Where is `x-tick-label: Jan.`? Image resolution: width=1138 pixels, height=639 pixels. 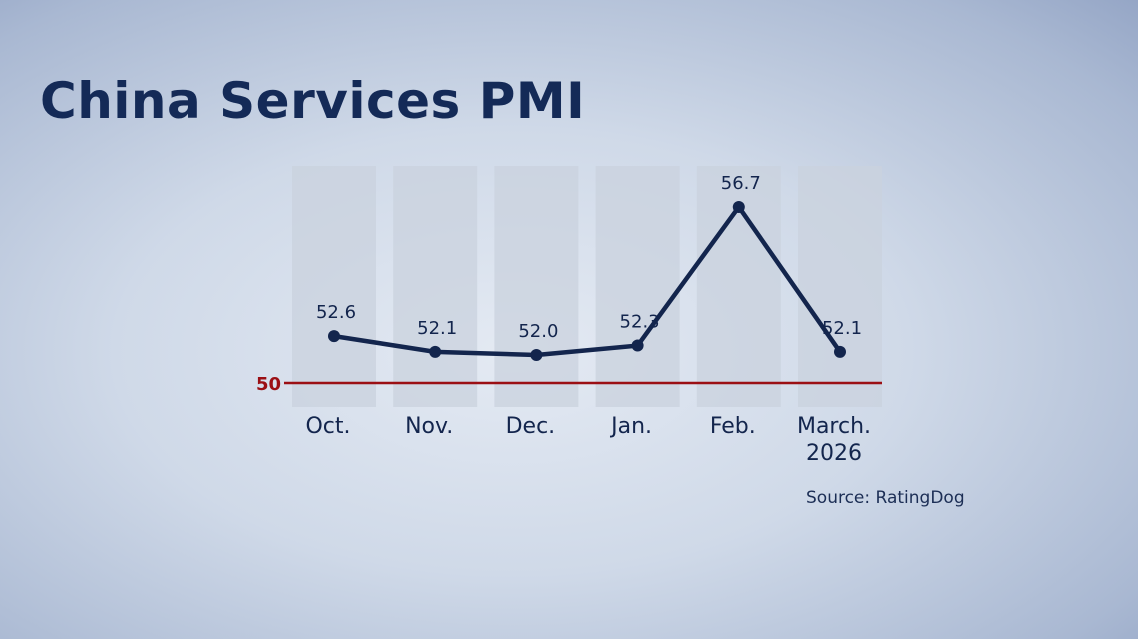 x-tick-label: Jan. is located at coordinates (630, 426).